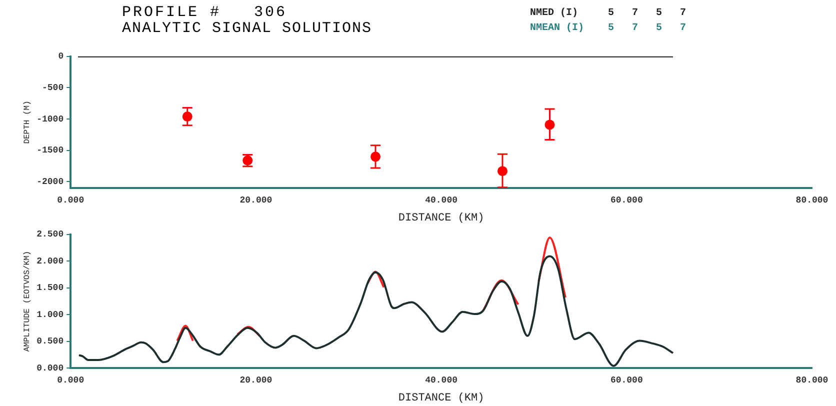  I want to click on y-tick-label: 0.500, so click(50, 341).